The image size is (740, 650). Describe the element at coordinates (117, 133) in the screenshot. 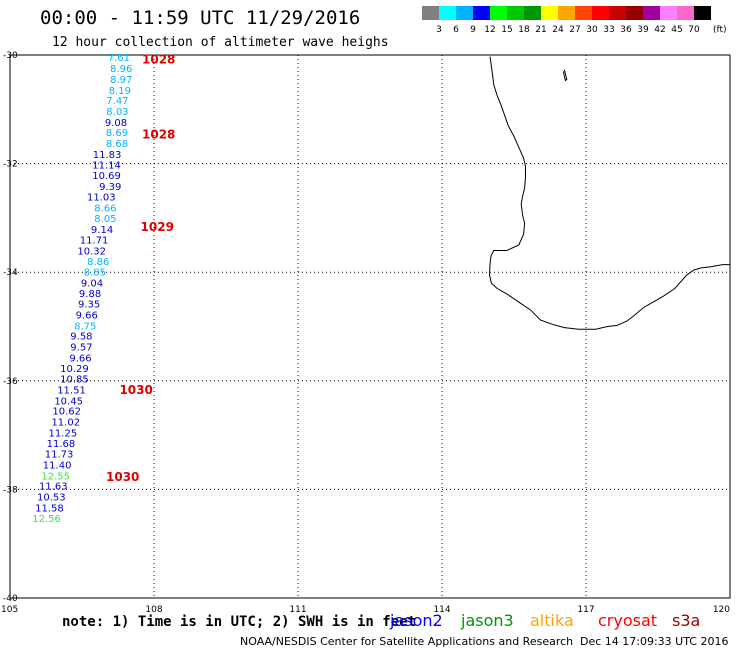

I see `wave-height-value: 8.69` at that location.